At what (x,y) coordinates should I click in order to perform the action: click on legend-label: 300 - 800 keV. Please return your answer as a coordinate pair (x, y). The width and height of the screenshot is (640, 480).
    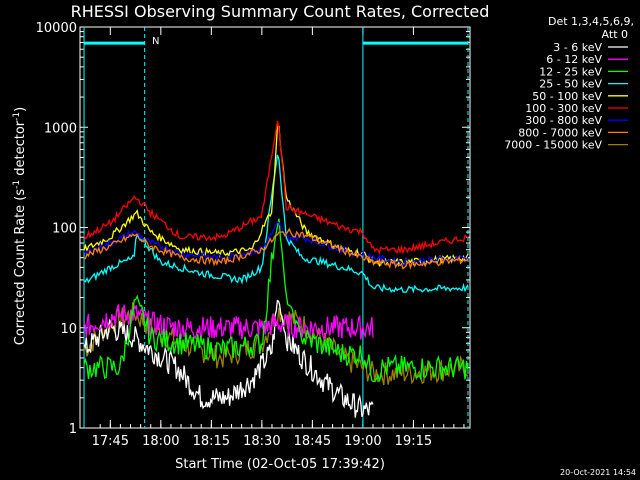
    Looking at the image, I should click on (563, 120).